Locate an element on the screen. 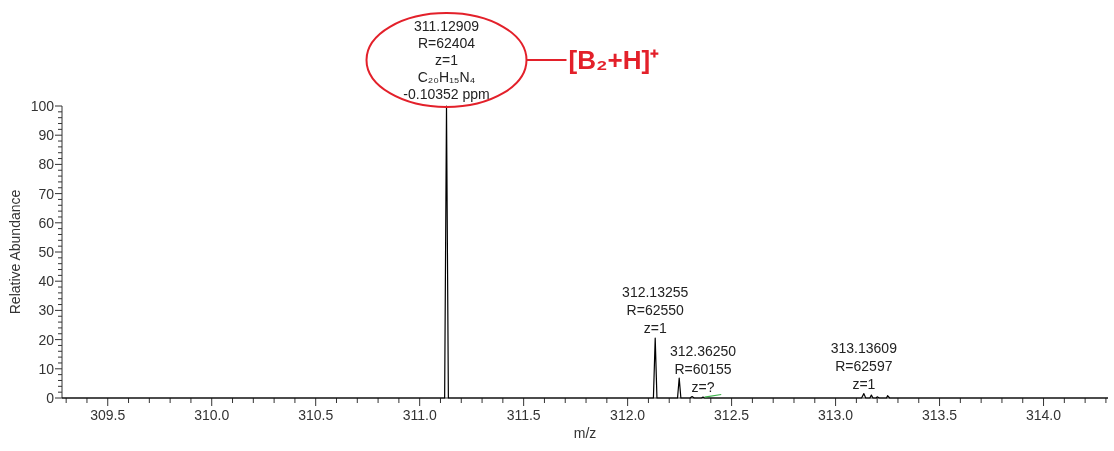 This screenshot has width=1114, height=451. x-tick-label: 313.0 is located at coordinates (836, 415).